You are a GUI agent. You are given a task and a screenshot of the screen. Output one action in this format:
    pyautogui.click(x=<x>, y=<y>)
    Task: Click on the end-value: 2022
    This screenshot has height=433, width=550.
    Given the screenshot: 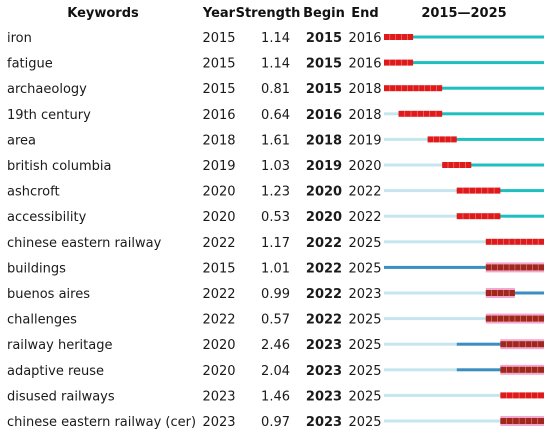 What is the action you would take?
    pyautogui.click(x=364, y=217)
    